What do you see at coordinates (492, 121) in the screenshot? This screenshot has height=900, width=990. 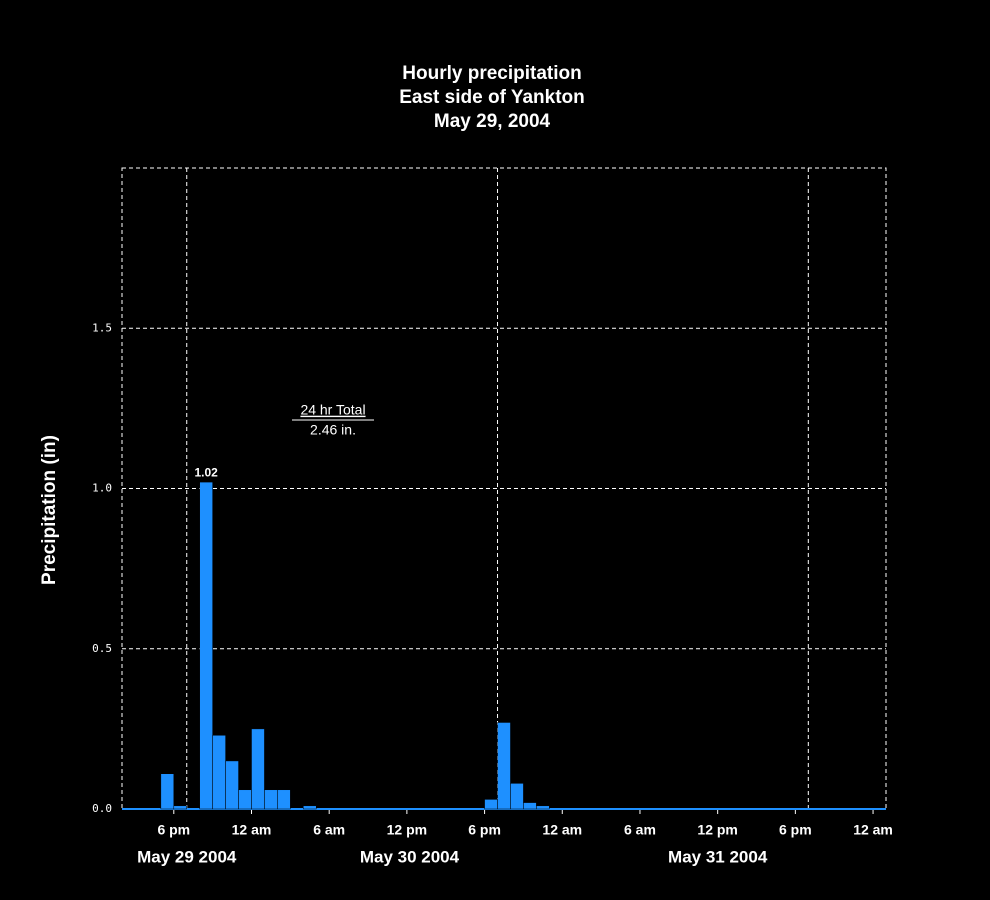 I see `chart-date: May 29, 2004` at bounding box center [492, 121].